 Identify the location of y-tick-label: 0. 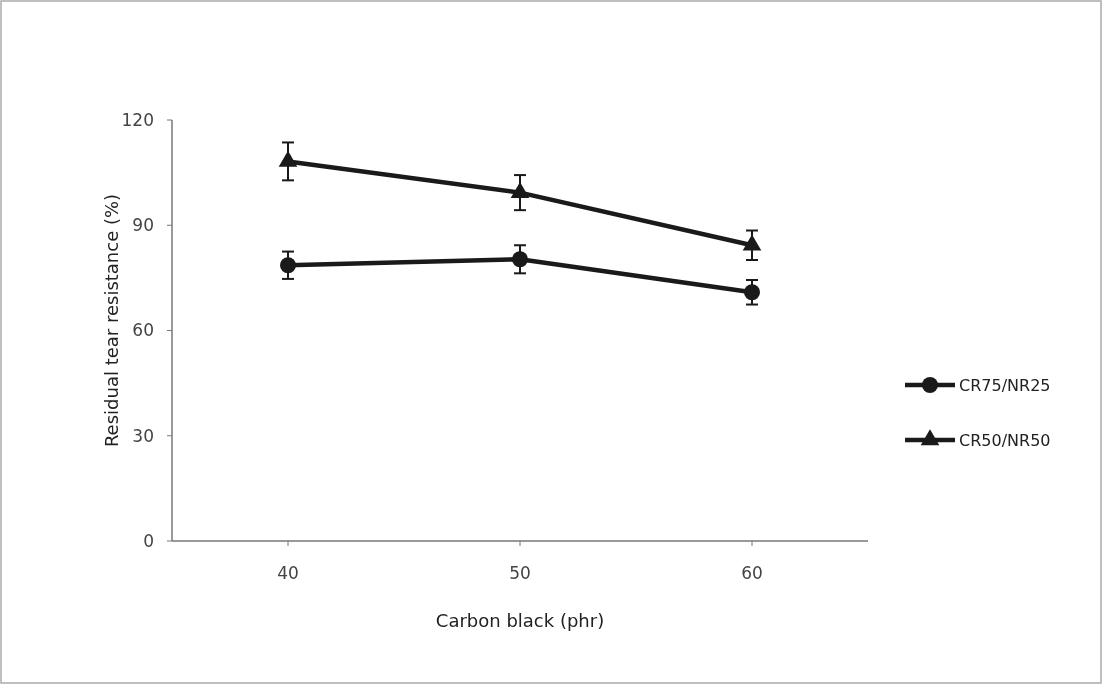
(148, 540).